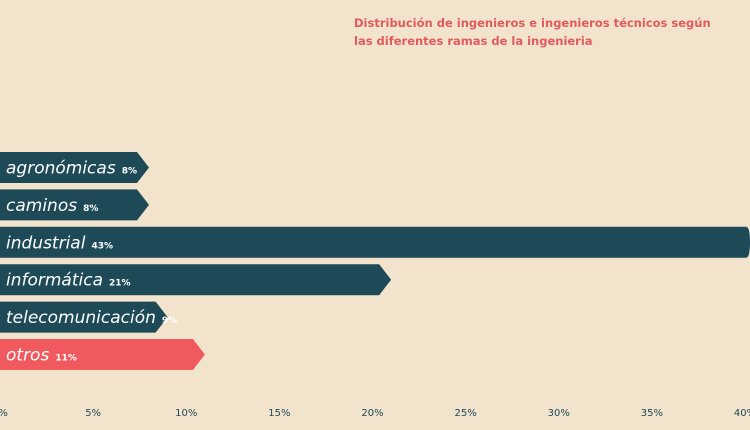 This screenshot has height=430, width=750. Describe the element at coordinates (466, 413) in the screenshot. I see `x-tick-label: 25%` at that location.